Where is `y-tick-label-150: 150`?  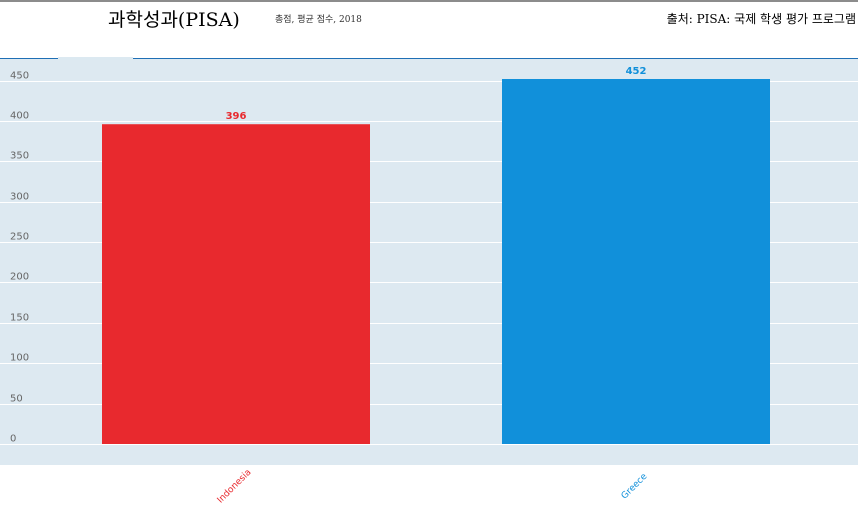
y-tick-label-150: 150 is located at coordinates (19, 318).